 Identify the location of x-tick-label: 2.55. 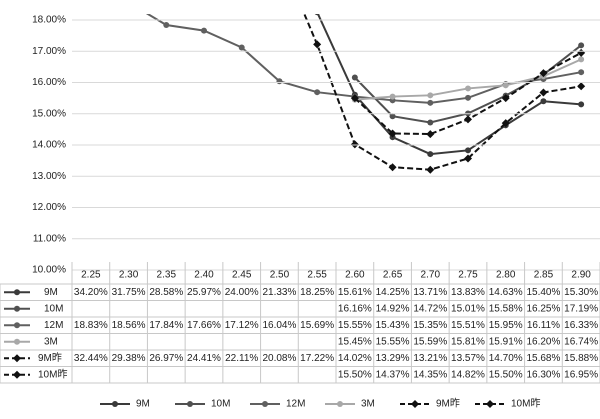
(317, 275).